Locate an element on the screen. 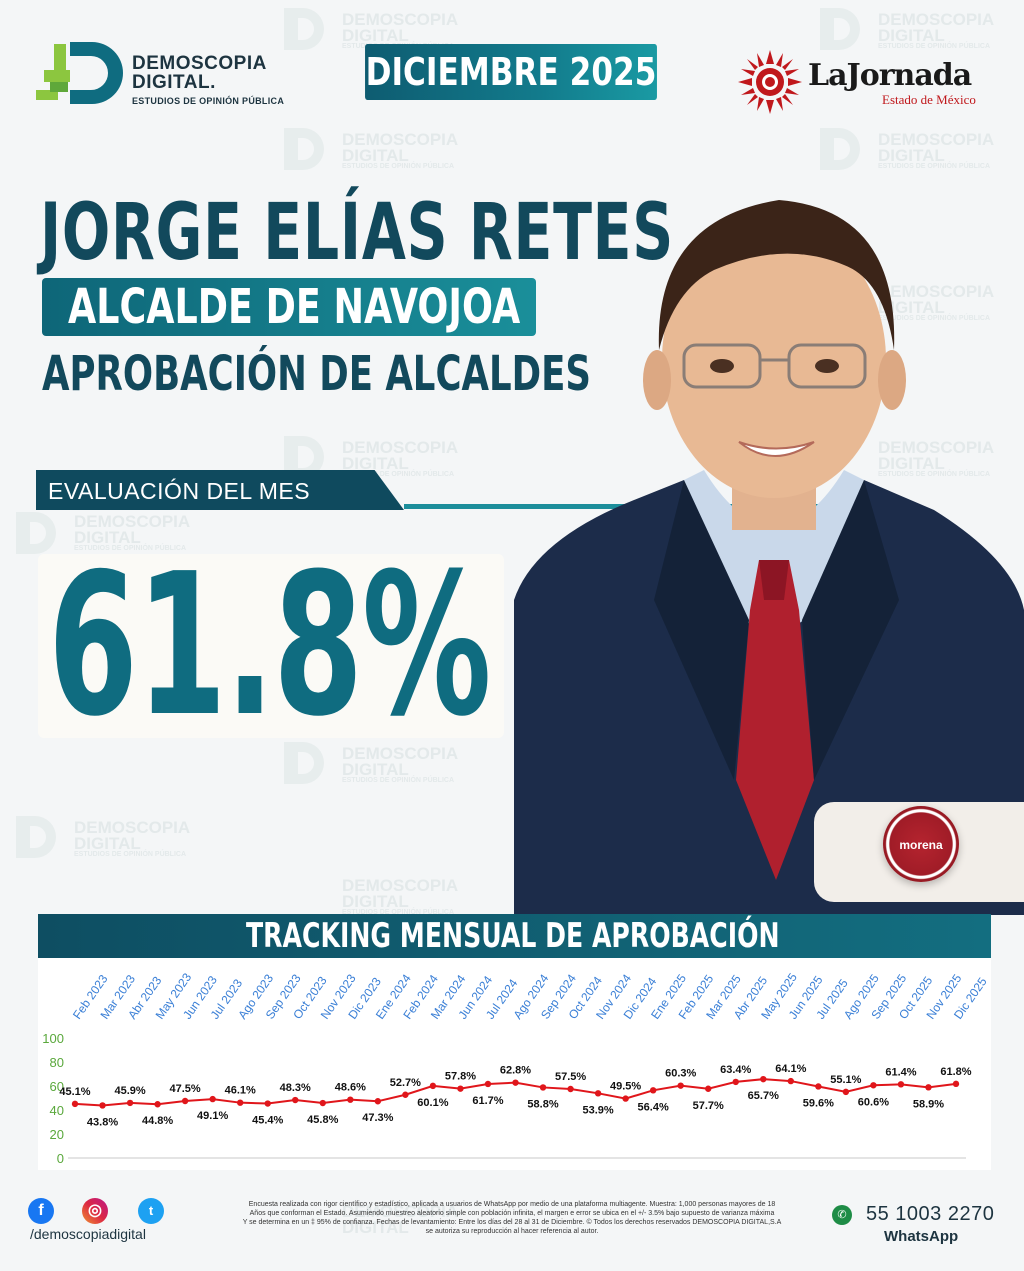  data-label: 63.4% is located at coordinates (735, 1070).